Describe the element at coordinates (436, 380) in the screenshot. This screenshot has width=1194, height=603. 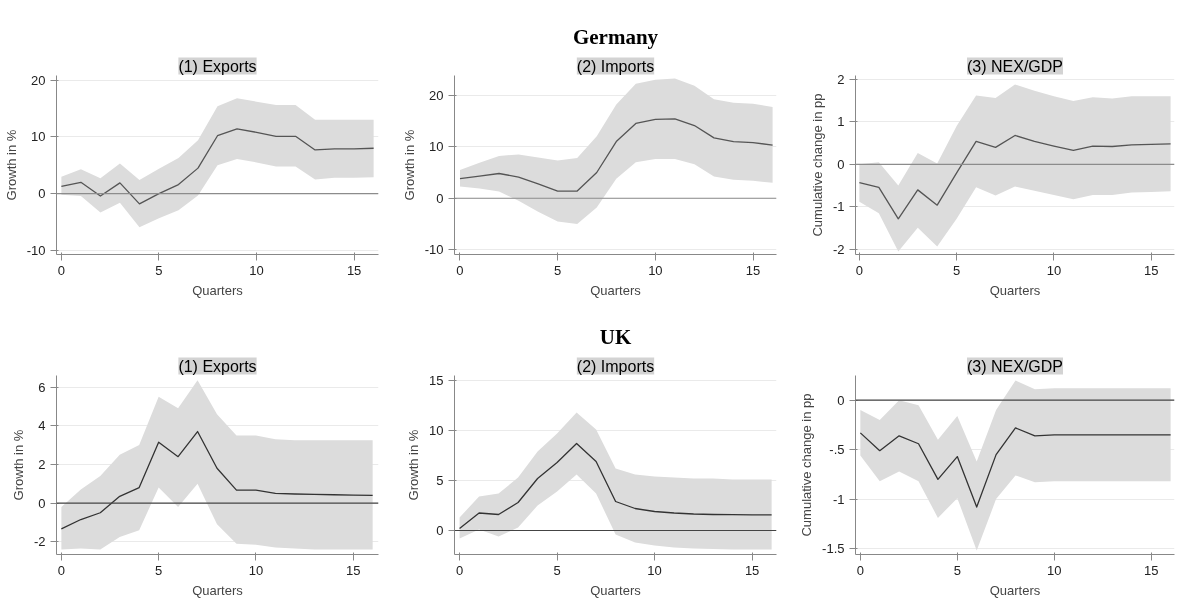
I see `y-tick-label: 15` at that location.